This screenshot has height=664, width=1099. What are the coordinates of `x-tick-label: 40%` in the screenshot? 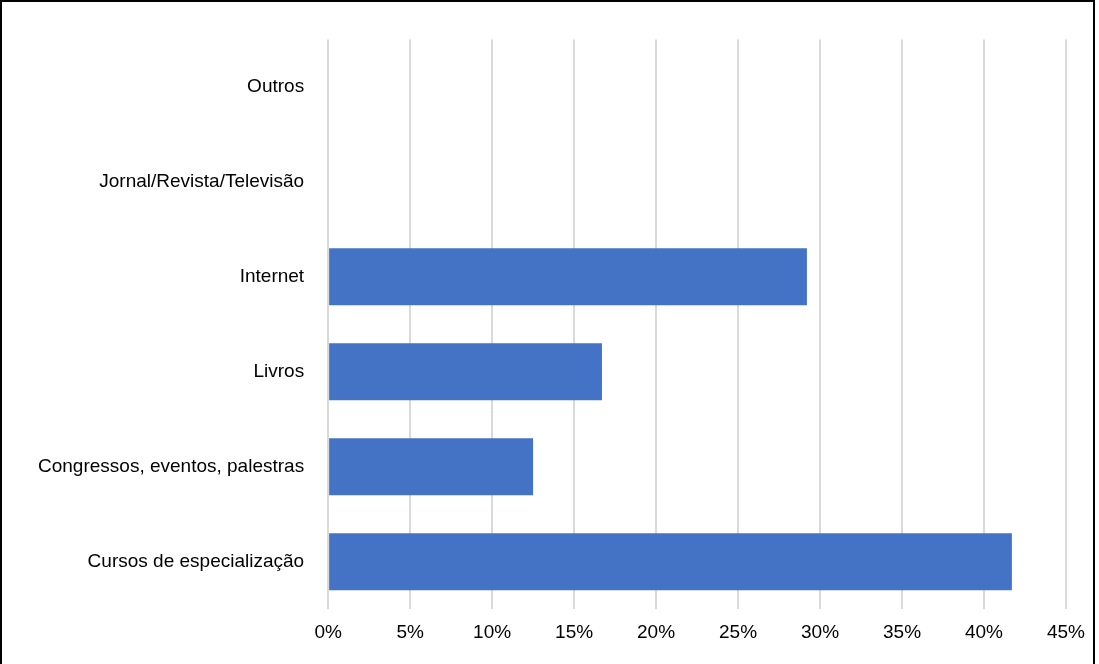 It's located at (984, 631).